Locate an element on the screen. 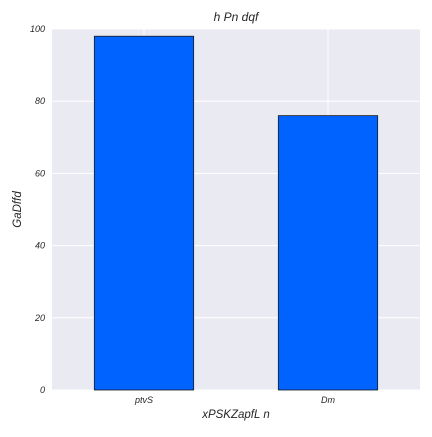 This screenshot has height=437, width=432. y-tick-label: 100 is located at coordinates (37, 29).